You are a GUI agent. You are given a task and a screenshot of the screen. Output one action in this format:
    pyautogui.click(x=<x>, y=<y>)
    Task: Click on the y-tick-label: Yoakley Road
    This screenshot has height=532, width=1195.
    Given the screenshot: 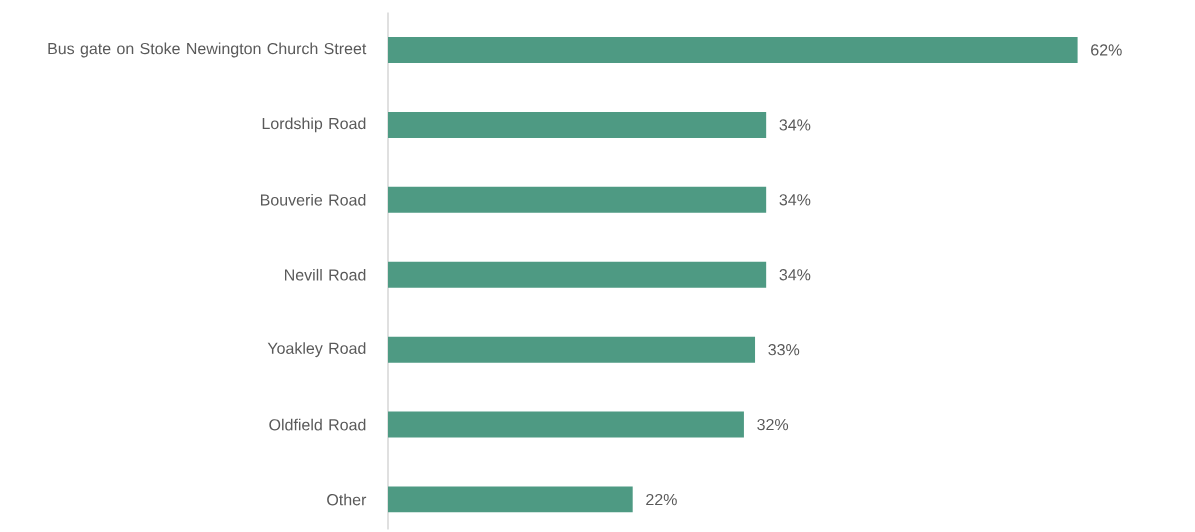 What is the action you would take?
    pyautogui.click(x=316, y=350)
    